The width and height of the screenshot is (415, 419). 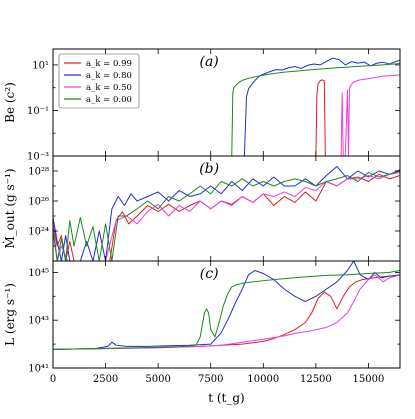 I want to click on panel-label: (b), so click(x=209, y=169).